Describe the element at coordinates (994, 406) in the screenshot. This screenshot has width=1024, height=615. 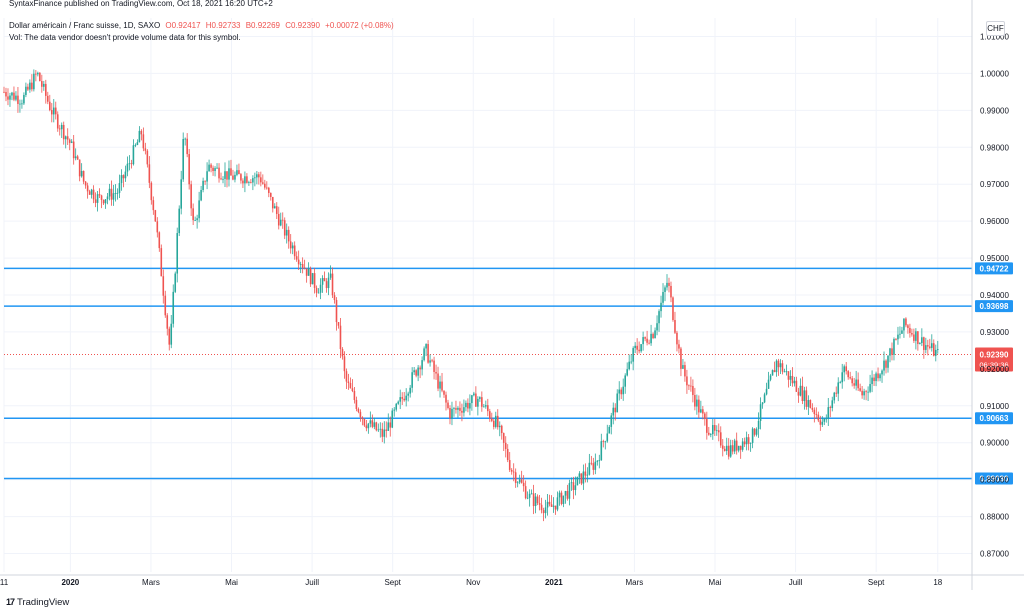
I see `y-tick-label: 0.91000` at that location.